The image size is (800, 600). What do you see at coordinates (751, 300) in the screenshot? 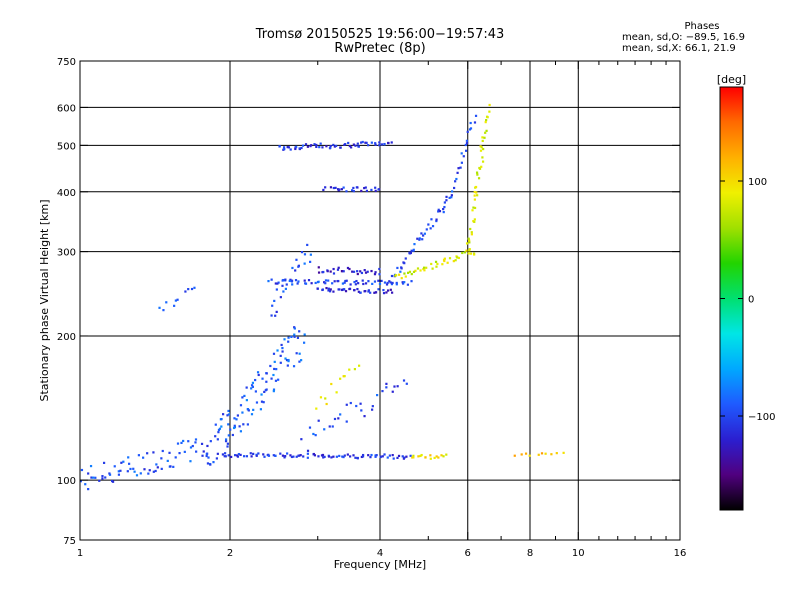
I see `colorbar-tick-label: 0` at bounding box center [751, 300].